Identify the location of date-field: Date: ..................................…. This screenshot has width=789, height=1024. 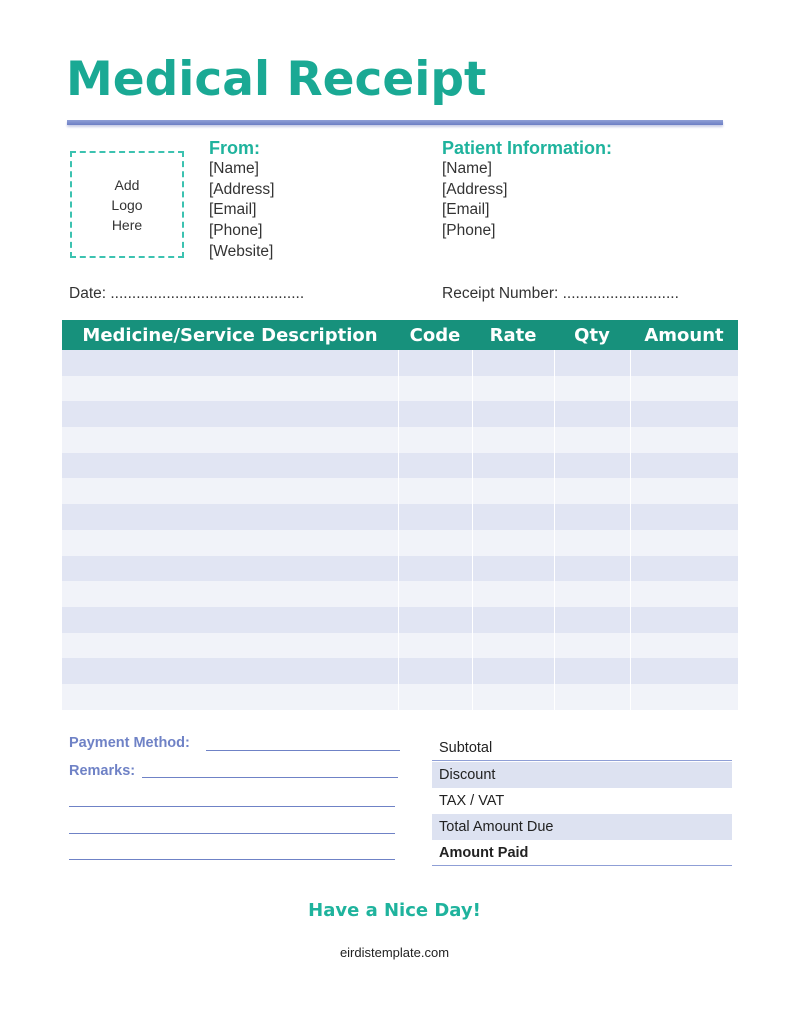
(187, 293).